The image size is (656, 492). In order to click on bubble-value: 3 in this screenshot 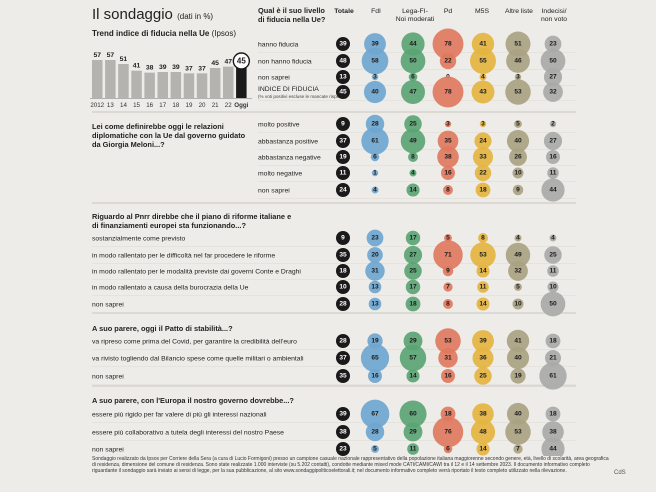, I will do `click(375, 77)`.